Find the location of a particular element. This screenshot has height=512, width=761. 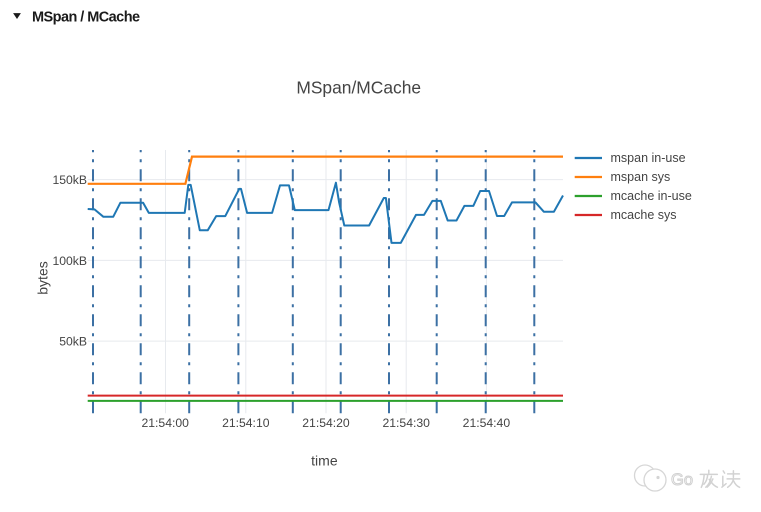

svg-text: 150kB is located at coordinates (69, 180).